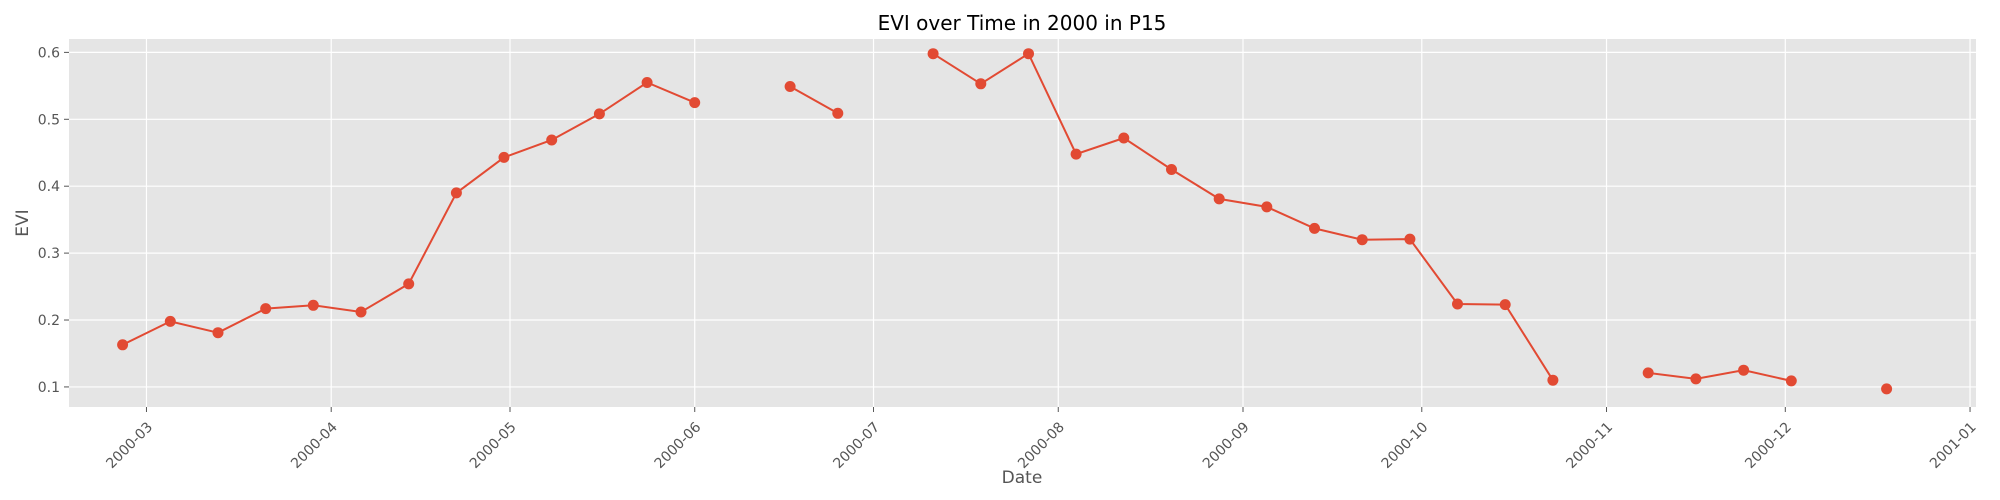  What do you see at coordinates (856, 445) in the screenshot?
I see `x-tick-label: 2000-07` at bounding box center [856, 445].